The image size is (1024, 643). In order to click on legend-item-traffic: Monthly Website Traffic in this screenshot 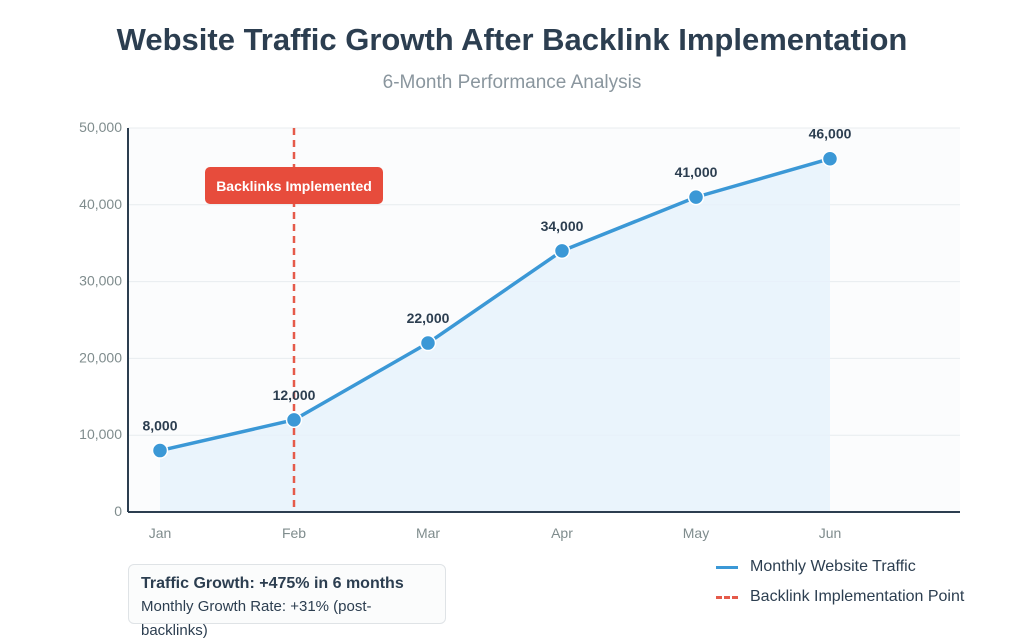, I will do `click(840, 567)`.